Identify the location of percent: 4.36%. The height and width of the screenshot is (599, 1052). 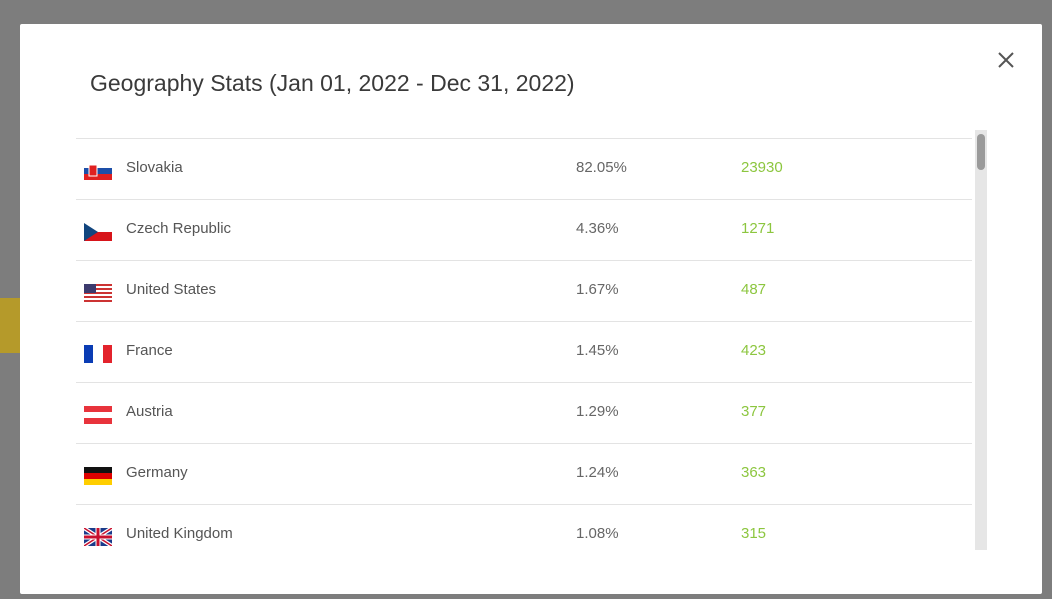
(597, 228).